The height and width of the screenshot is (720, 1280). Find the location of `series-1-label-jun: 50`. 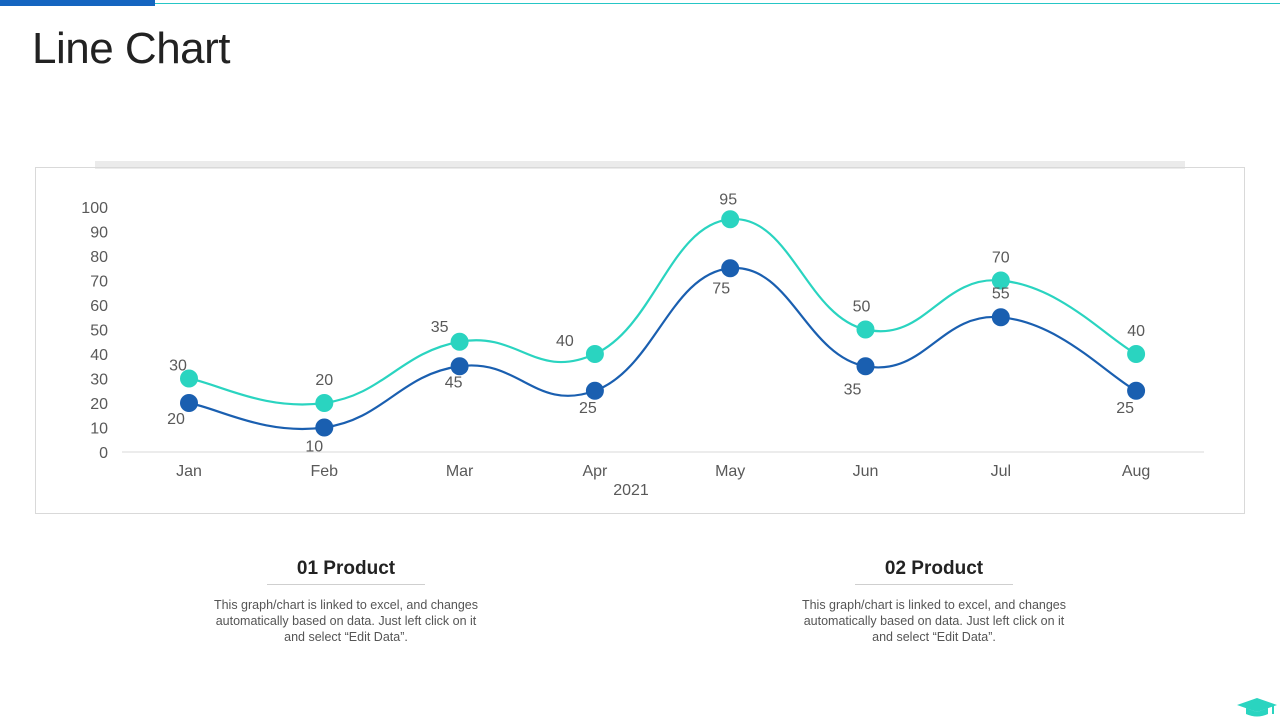

series-1-label-jun: 50 is located at coordinates (862, 307).